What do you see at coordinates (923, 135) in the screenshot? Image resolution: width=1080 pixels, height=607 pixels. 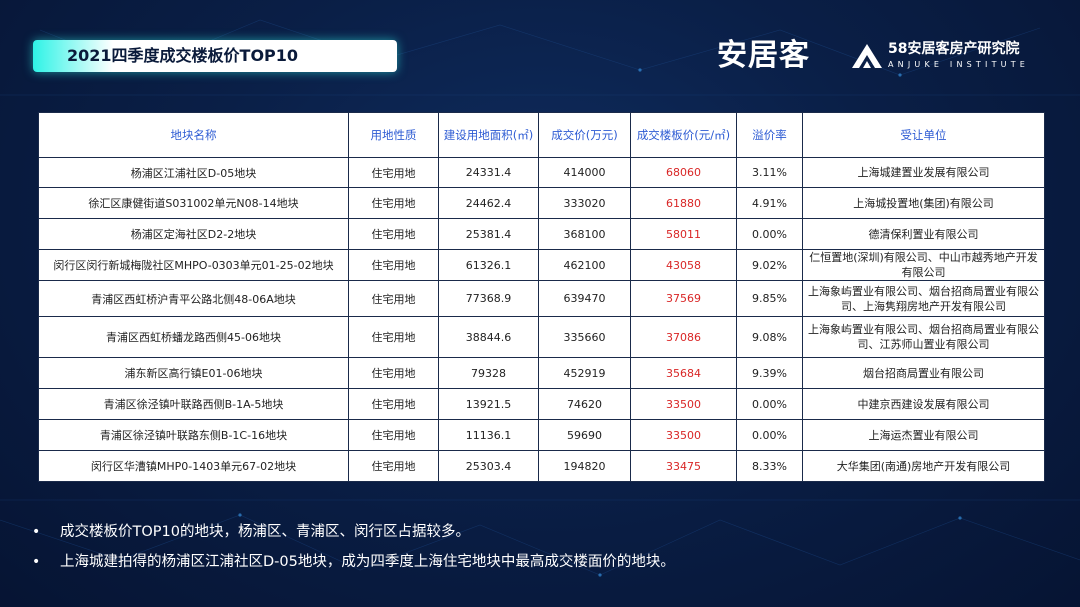 I see `header-buyer: 受让单位` at bounding box center [923, 135].